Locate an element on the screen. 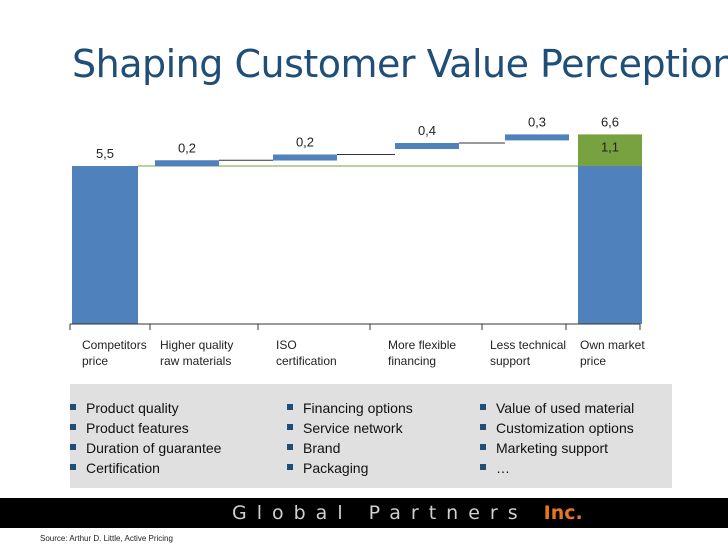  x-tick-label: Less technical support is located at coordinates (528, 353).